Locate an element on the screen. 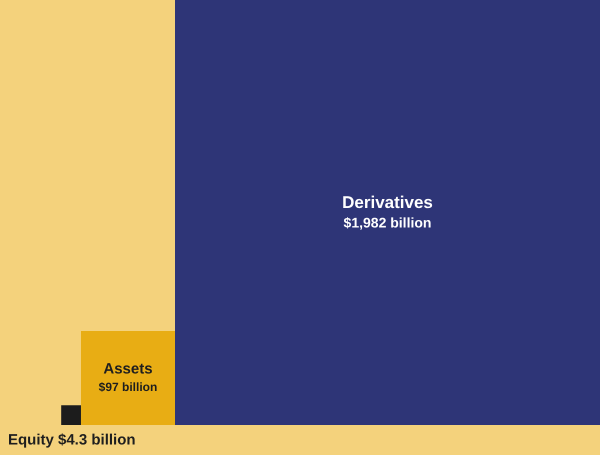 This screenshot has width=600, height=455. category-label: Derivatives is located at coordinates (387, 202).